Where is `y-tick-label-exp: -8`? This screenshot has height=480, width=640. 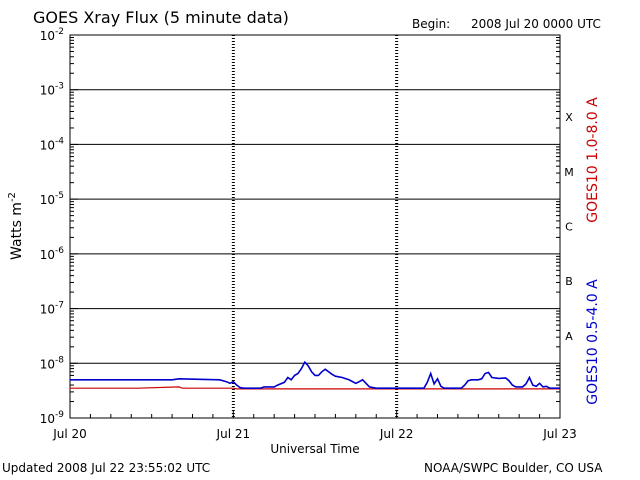
y-tick-label-exp: -8 is located at coordinates (59, 360).